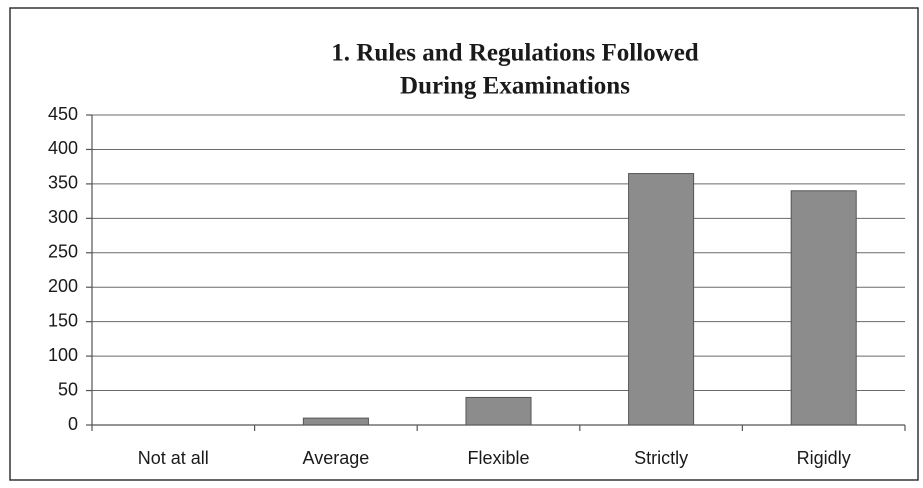 This screenshot has width=923, height=488. Describe the element at coordinates (63, 183) in the screenshot. I see `y-tick-label: 350` at that location.